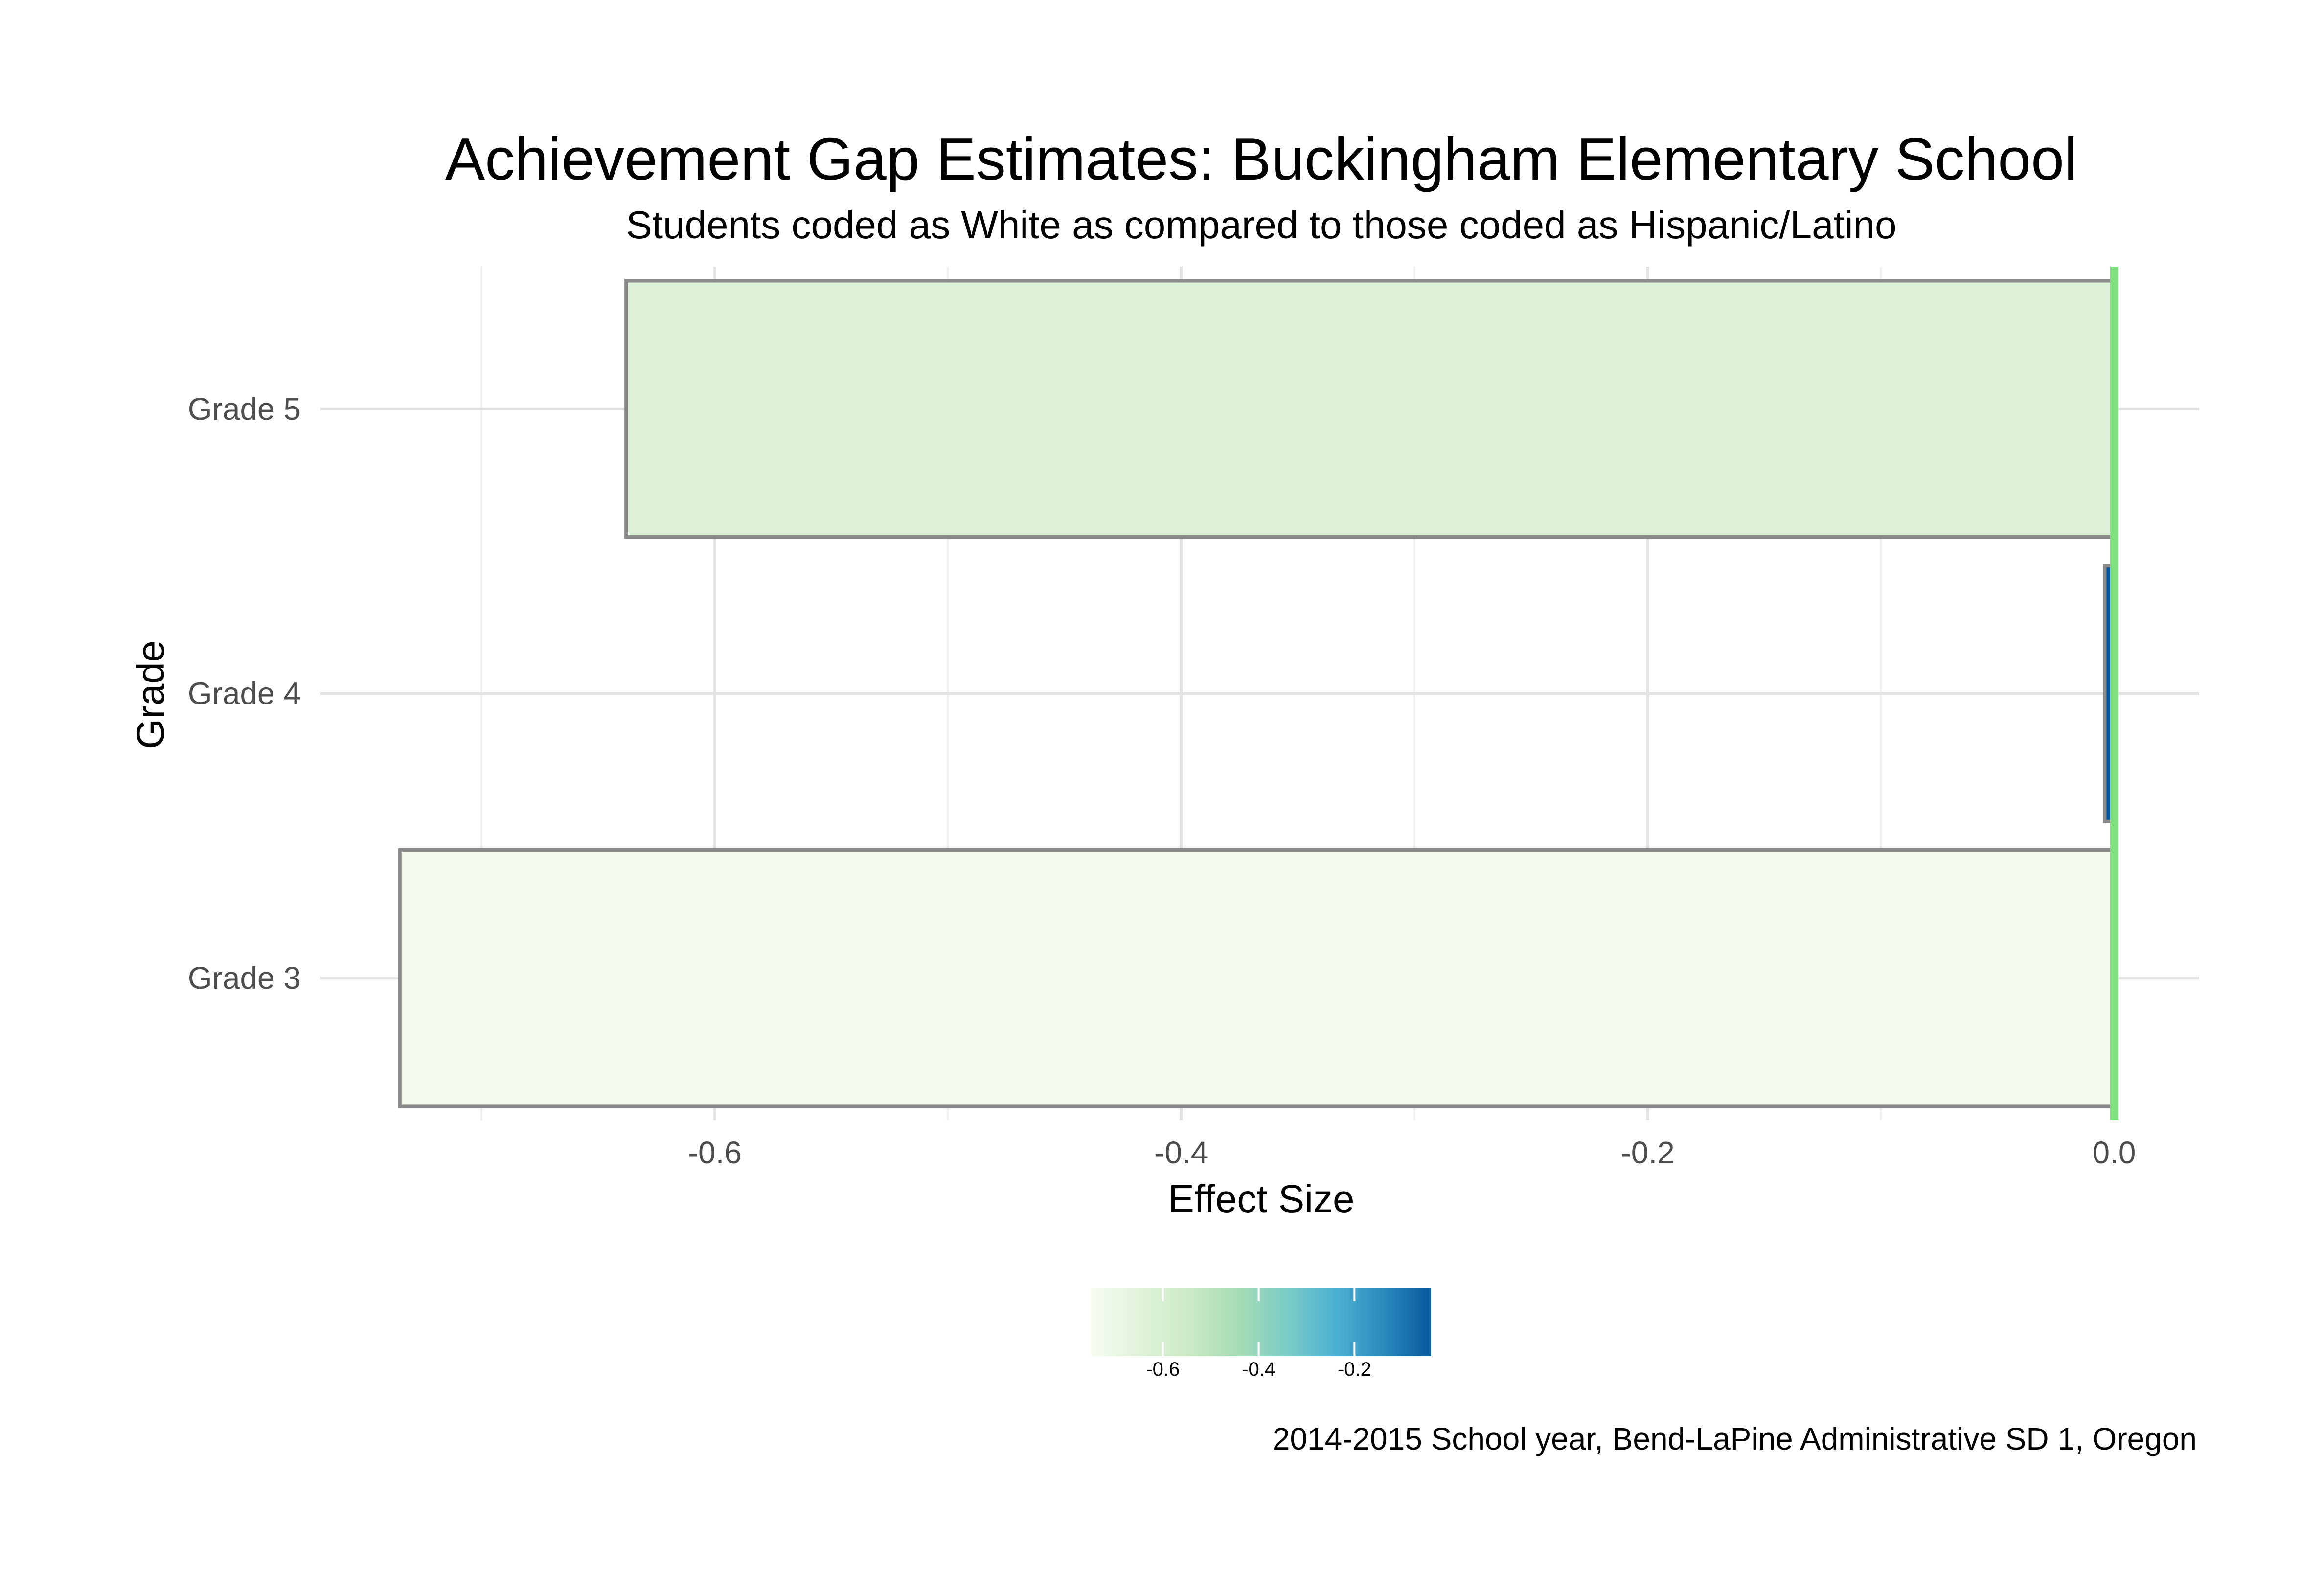 The height and width of the screenshot is (1590, 2324). Describe the element at coordinates (1262, 1199) in the screenshot. I see `x-axis-title: Effect Size` at that location.